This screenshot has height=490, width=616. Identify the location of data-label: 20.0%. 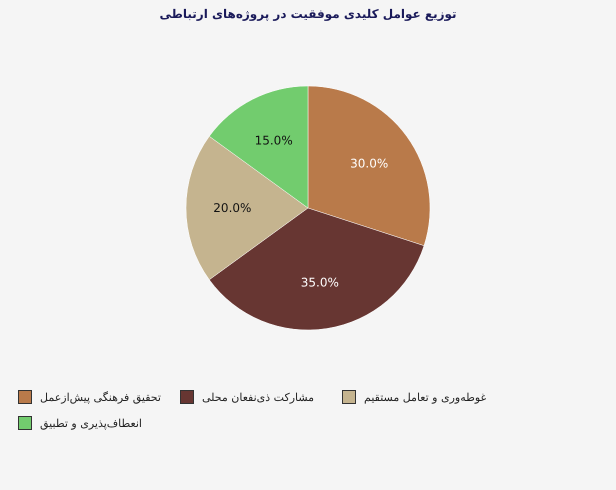
(232, 208).